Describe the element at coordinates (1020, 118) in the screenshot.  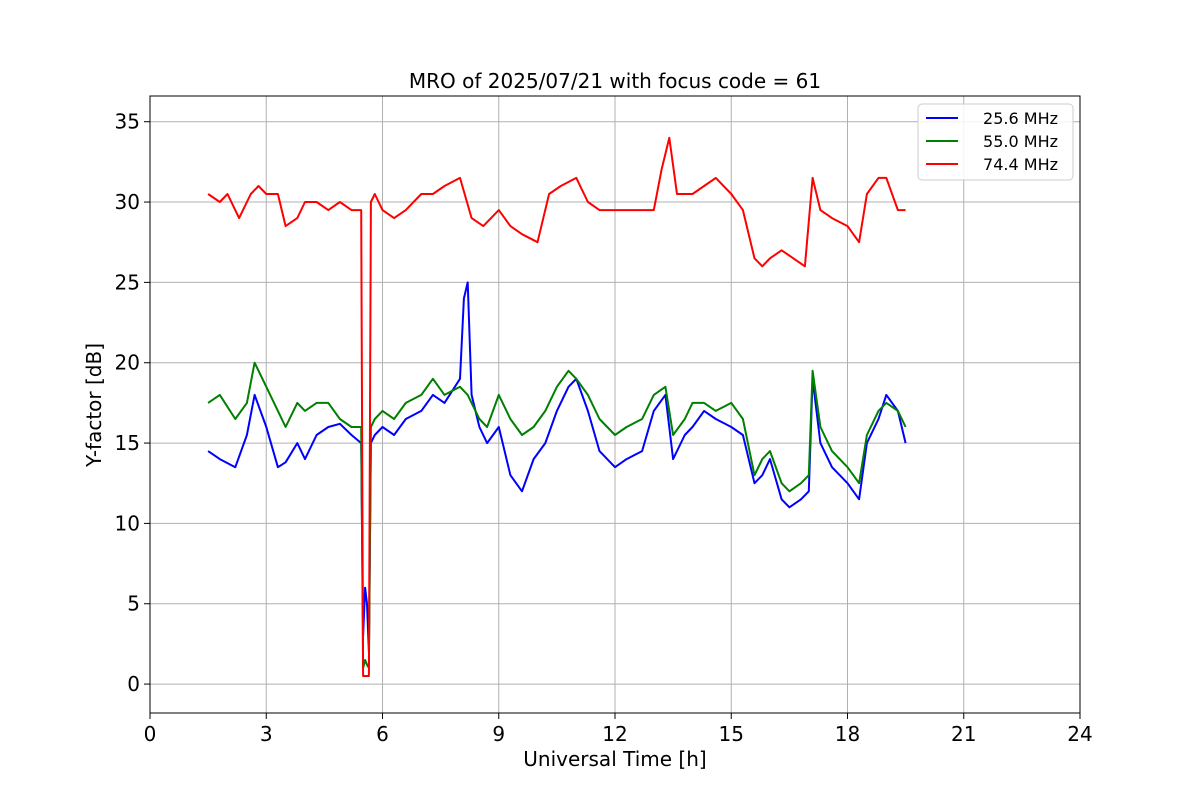
I see `legend-label: 25.6 MHz` at that location.